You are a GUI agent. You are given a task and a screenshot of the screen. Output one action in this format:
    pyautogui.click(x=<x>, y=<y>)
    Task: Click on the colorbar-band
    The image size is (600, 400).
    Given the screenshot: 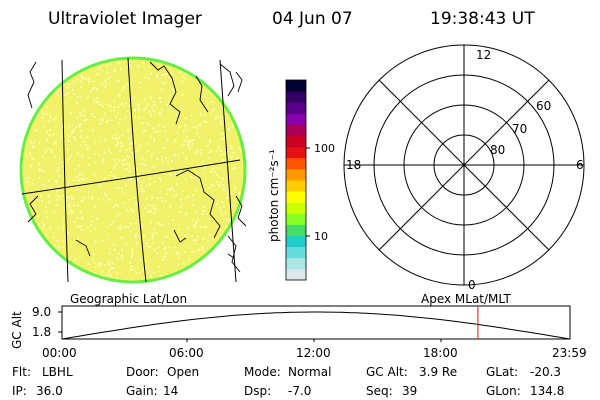 What is the action you would take?
    pyautogui.click(x=296, y=130)
    